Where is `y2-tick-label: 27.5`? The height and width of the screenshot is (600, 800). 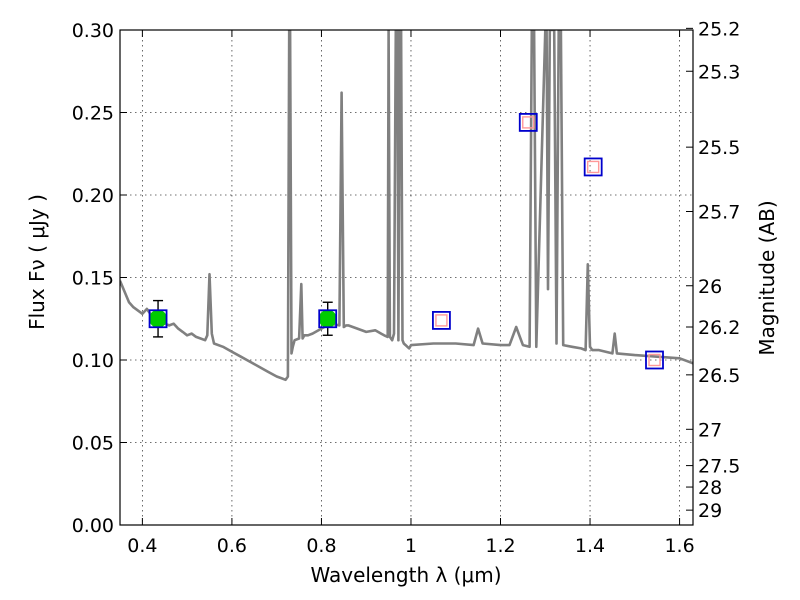 y2-tick-label: 27.5 is located at coordinates (719, 467).